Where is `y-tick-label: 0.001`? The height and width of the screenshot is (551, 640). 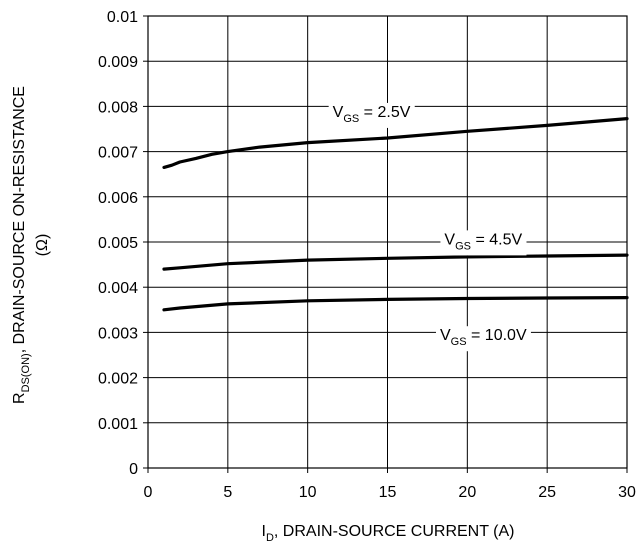
y-tick-label: 0.001 is located at coordinates (118, 424).